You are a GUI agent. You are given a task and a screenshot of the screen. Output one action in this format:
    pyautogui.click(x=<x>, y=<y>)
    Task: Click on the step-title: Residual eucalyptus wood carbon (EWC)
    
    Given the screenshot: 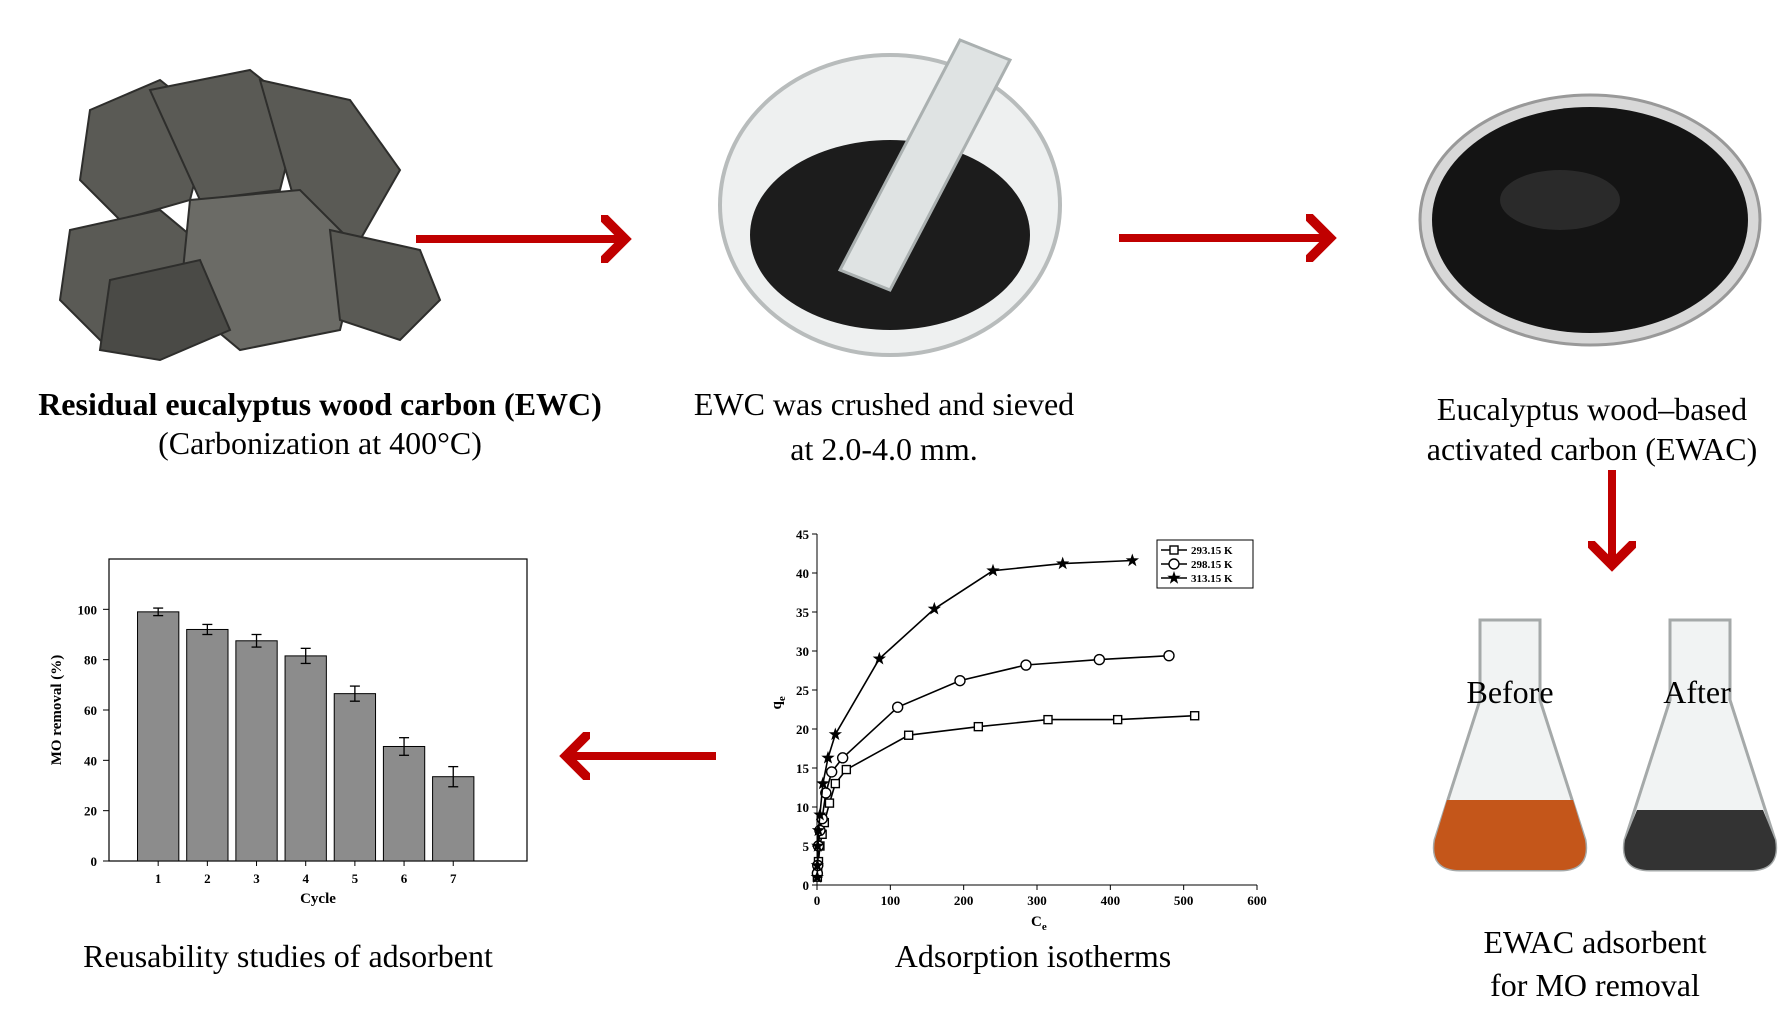 What is the action you would take?
    pyautogui.click(x=320, y=404)
    